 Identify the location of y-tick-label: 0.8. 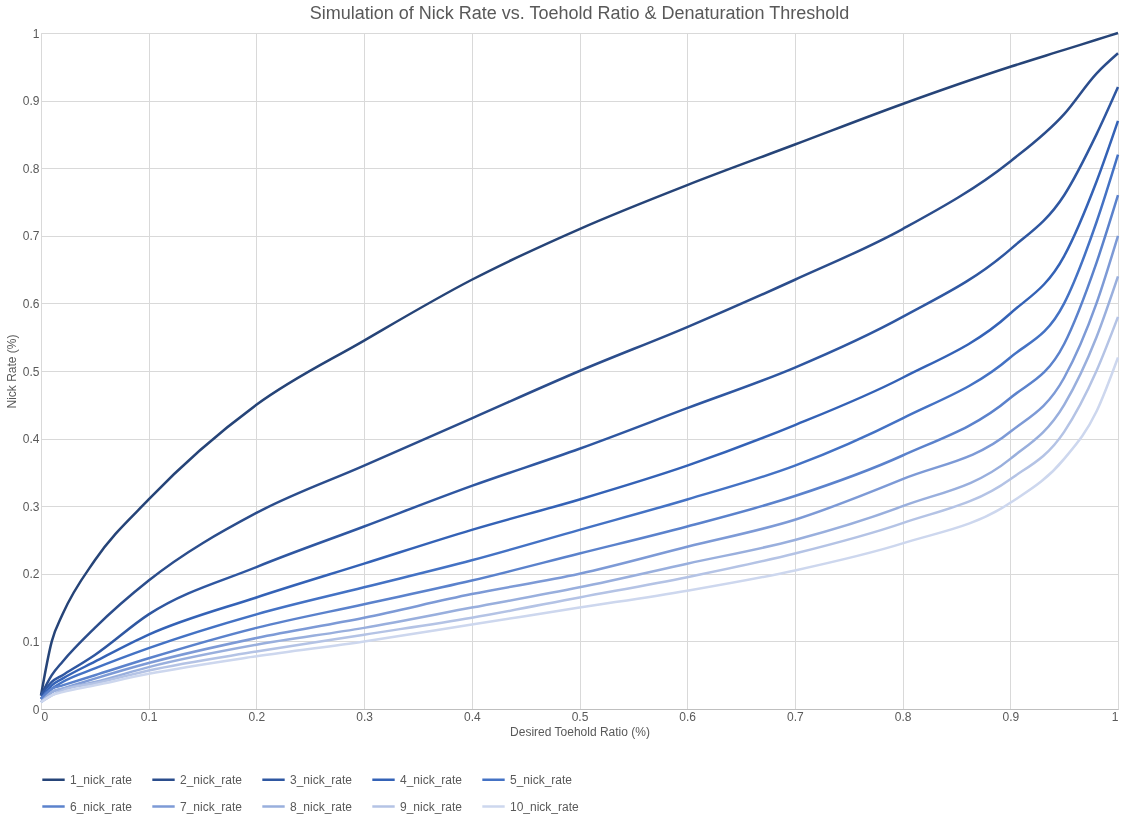
(31, 168).